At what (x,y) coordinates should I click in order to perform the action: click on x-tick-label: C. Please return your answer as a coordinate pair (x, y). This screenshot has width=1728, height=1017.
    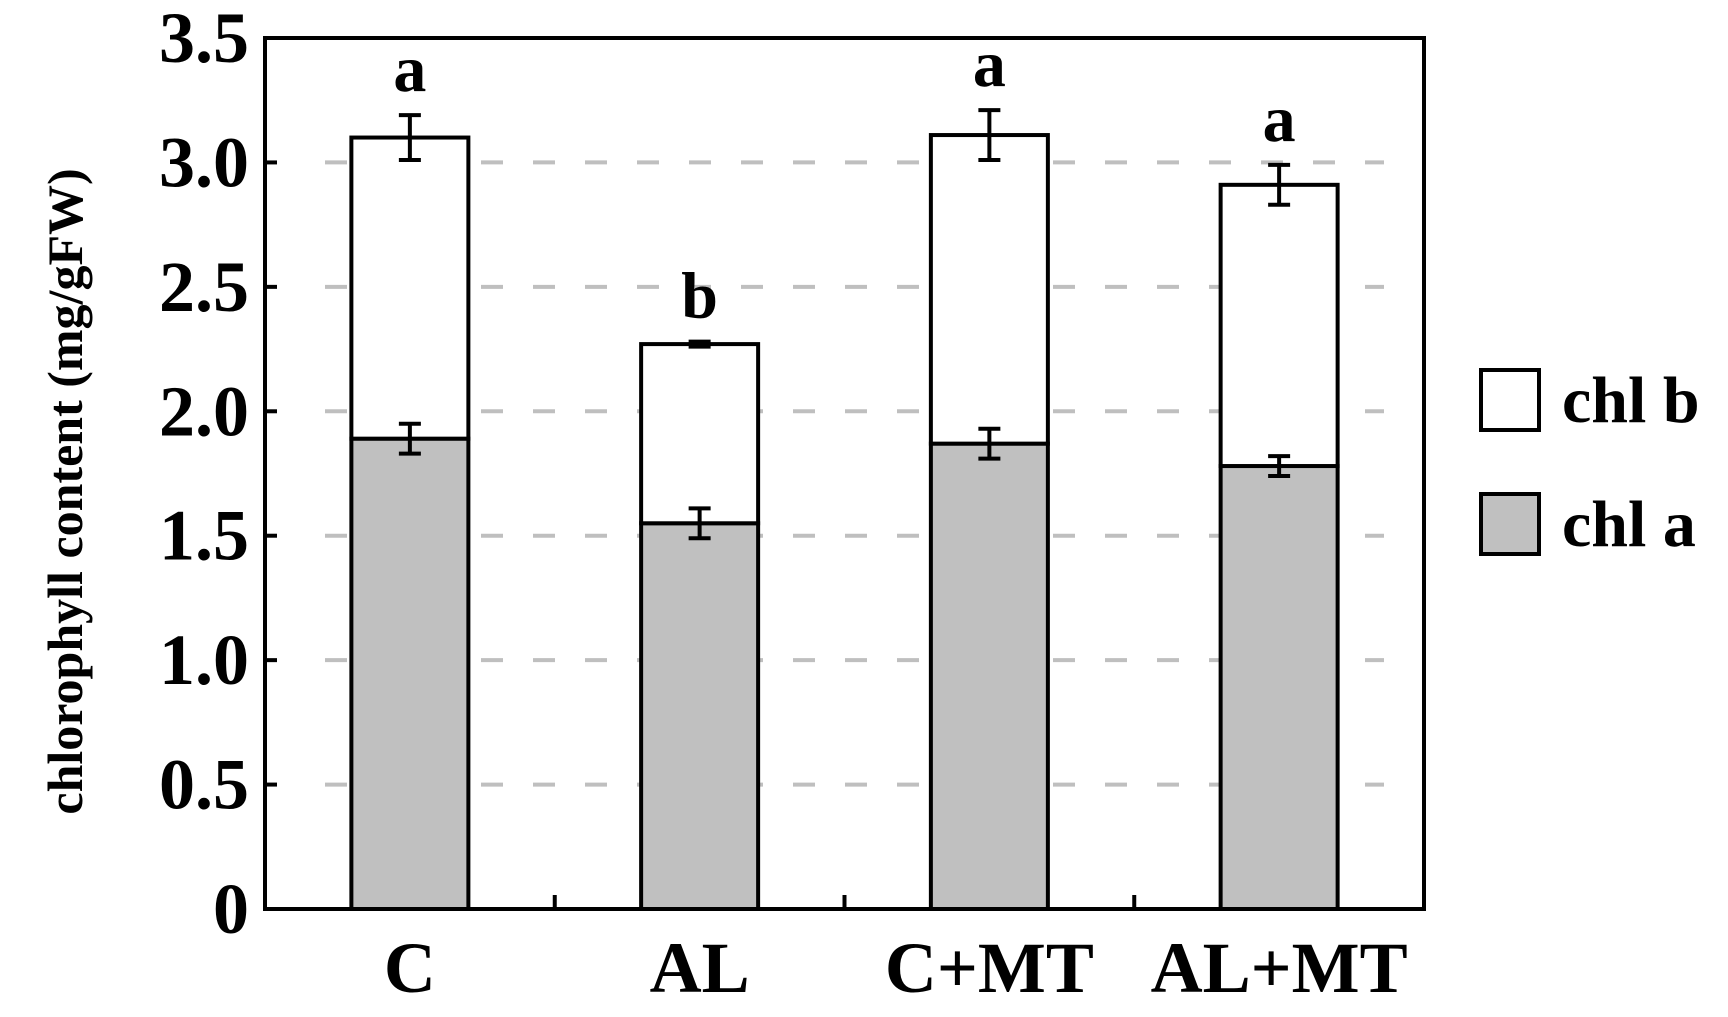
    Looking at the image, I should click on (410, 968).